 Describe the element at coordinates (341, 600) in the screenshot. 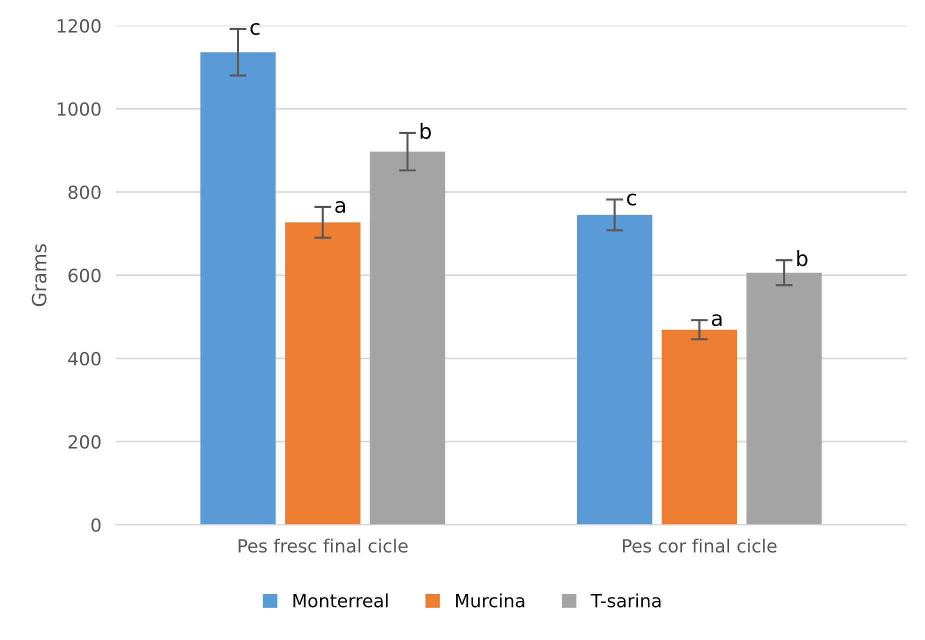

I see `legend-label: Monterreal` at that location.